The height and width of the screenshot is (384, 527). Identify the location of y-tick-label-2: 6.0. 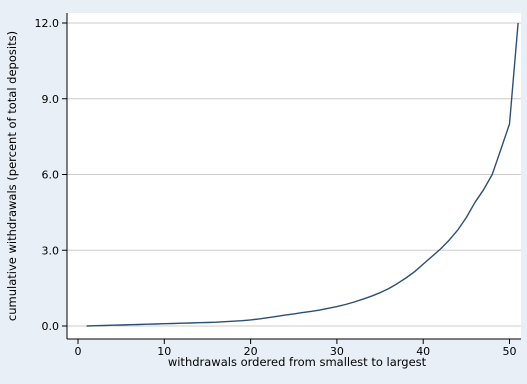
(51, 175).